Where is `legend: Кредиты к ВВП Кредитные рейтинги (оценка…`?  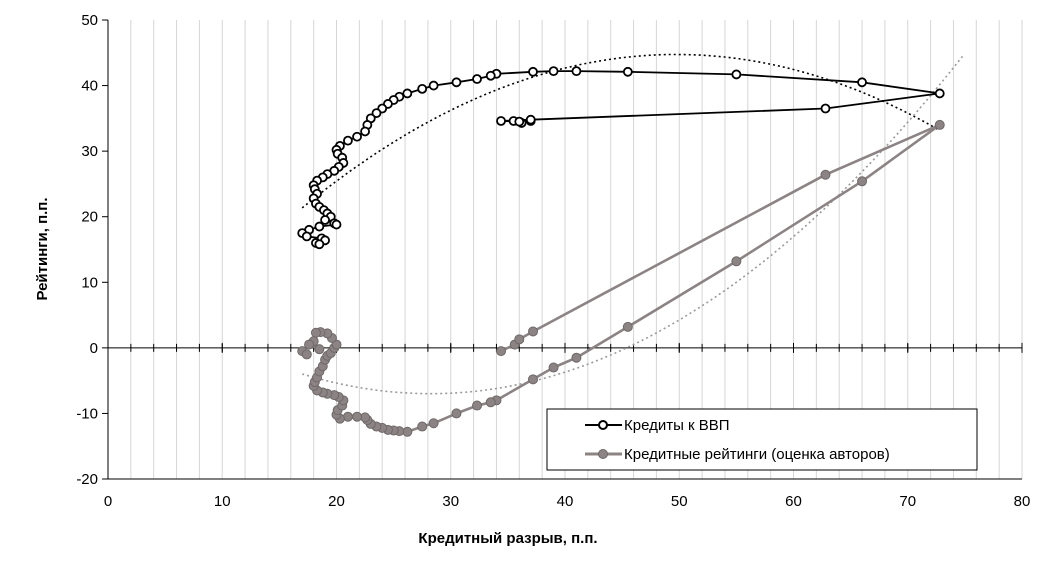
legend: Кредиты к ВВП Кредитные рейтинги (оценка… is located at coordinates (762, 439).